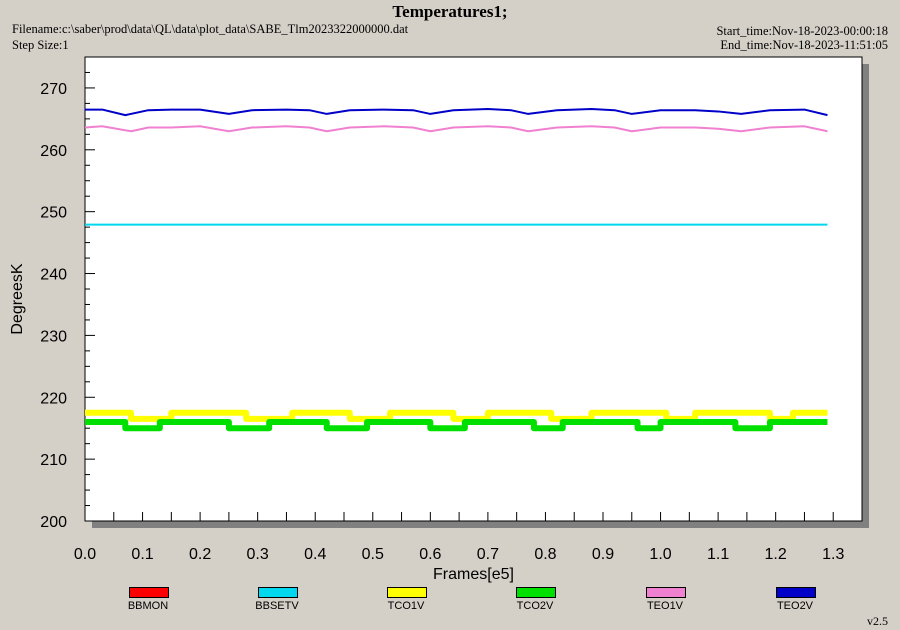  I want to click on x-tick-label: 0.4, so click(315, 554).